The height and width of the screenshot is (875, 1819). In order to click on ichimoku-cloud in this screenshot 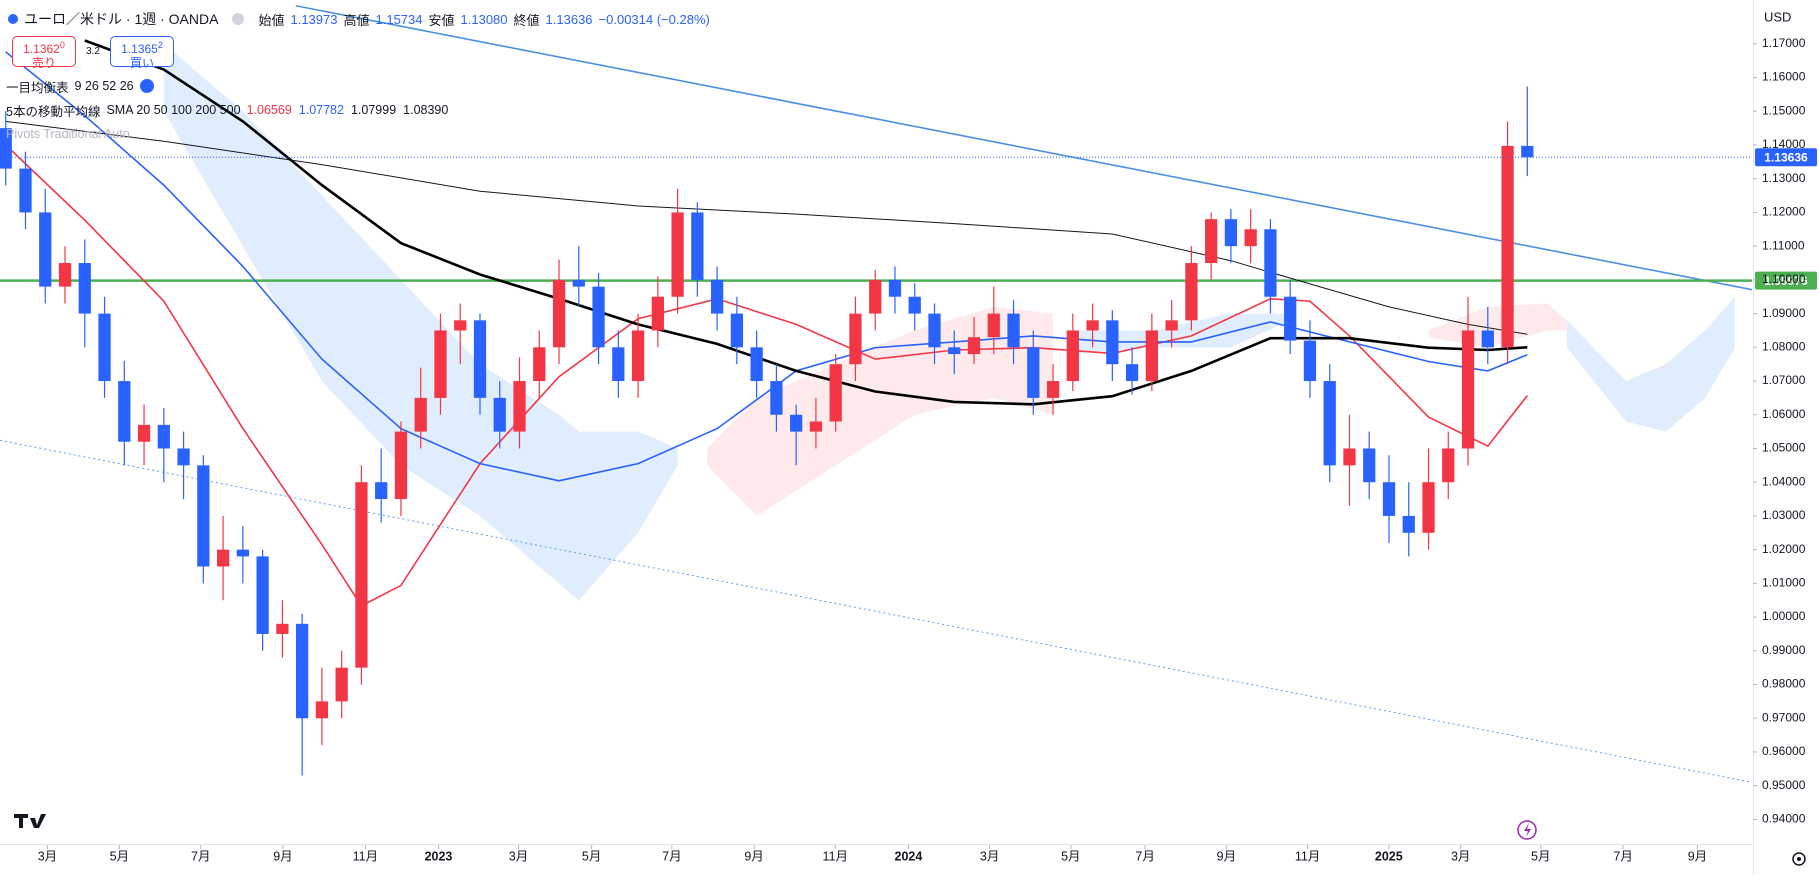, I will do `click(1650, 364)`.